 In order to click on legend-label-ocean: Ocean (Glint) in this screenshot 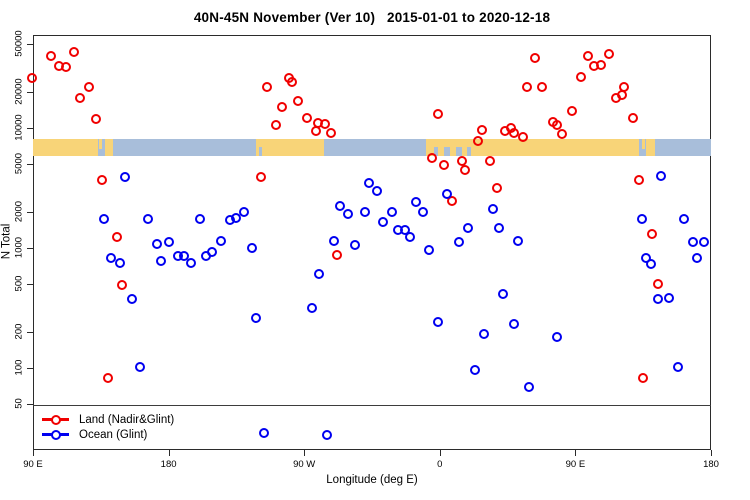, I will do `click(113, 434)`.